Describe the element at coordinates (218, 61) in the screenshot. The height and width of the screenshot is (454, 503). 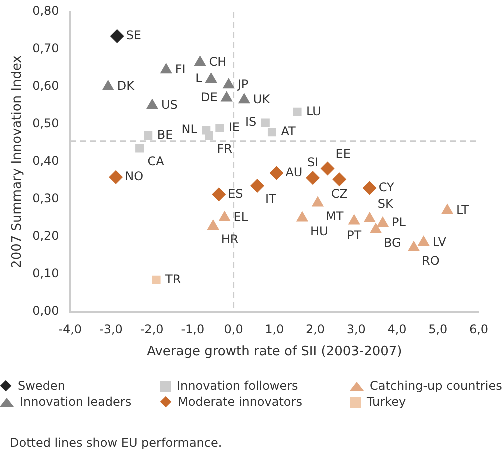
I see `annotation: CH` at that location.